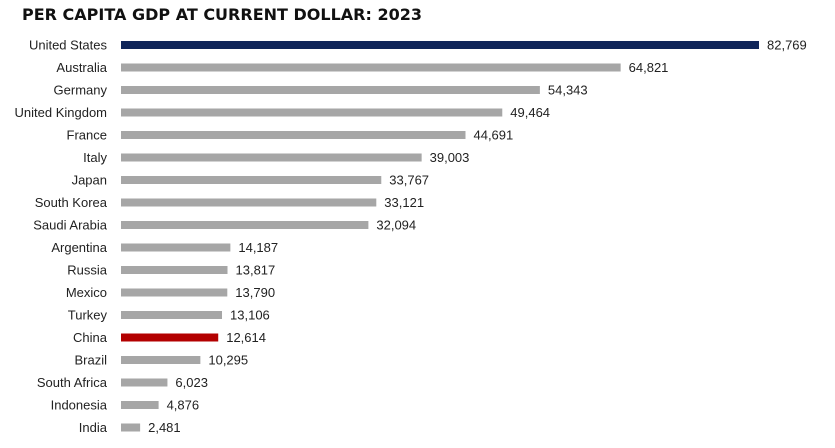  What do you see at coordinates (222, 14) in the screenshot?
I see `chart-title: PER CAPITA GDP AT CURRENT DOLLAR: 2023` at bounding box center [222, 14].